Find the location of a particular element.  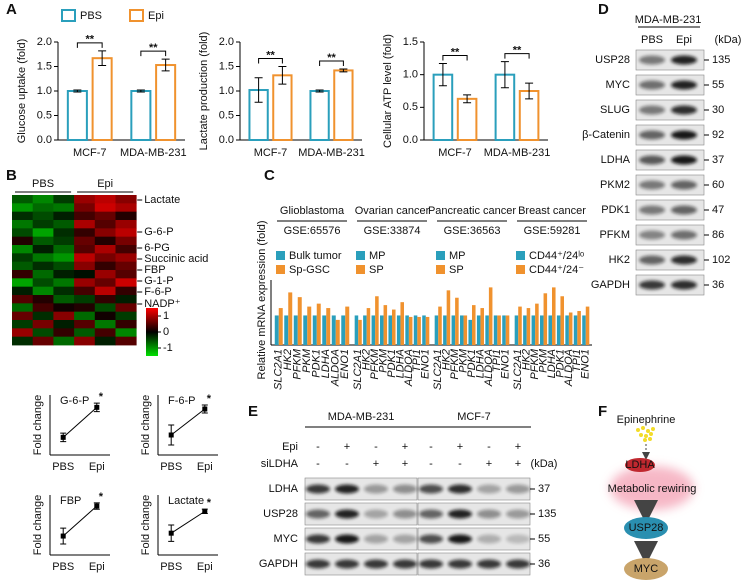

group-title: Pancreatic cancer is located at coordinates (472, 211).